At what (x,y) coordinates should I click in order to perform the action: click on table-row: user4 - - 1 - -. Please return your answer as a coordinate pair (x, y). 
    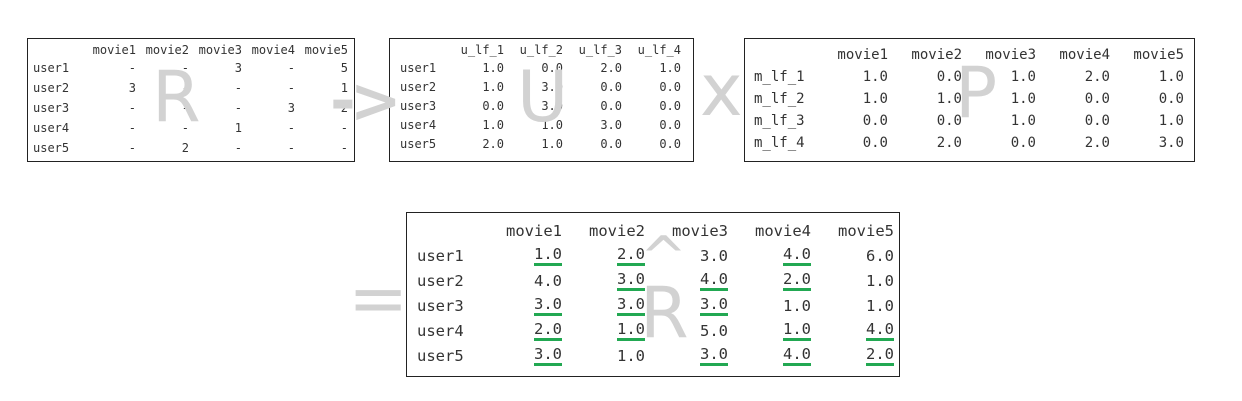
    Looking at the image, I should click on (190, 128).